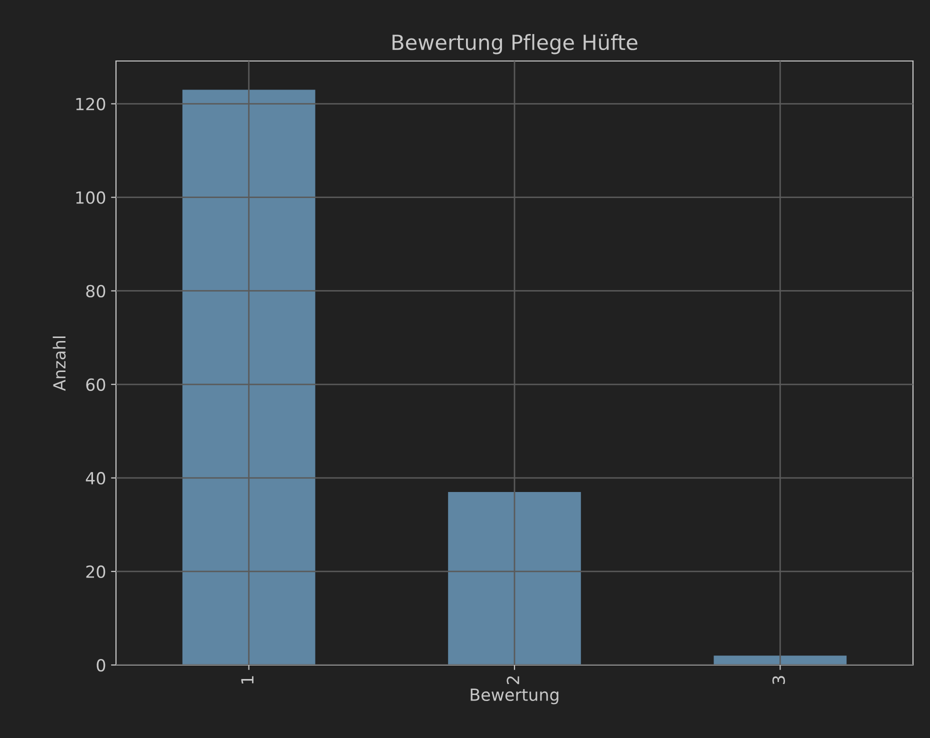 This screenshot has width=930, height=738. Describe the element at coordinates (91, 197) in the screenshot. I see `y-tick-label: 100` at that location.